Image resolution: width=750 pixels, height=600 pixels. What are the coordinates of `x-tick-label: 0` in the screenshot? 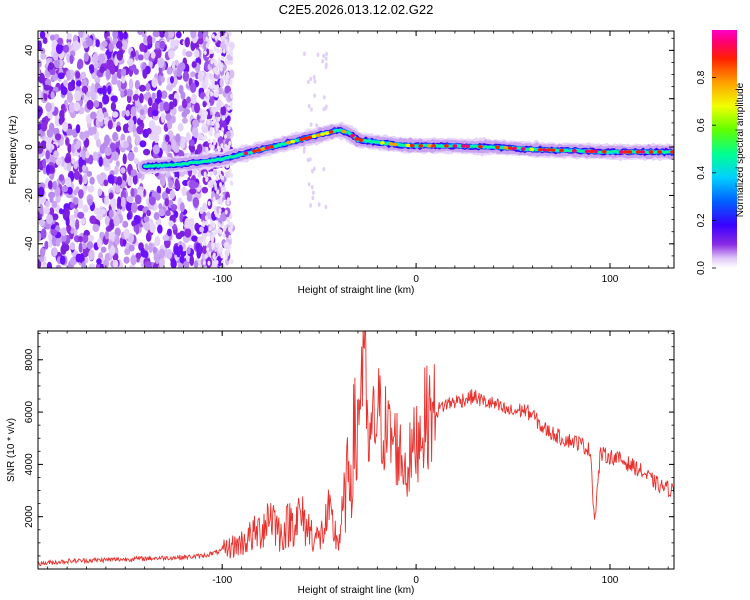 It's located at (416, 580).